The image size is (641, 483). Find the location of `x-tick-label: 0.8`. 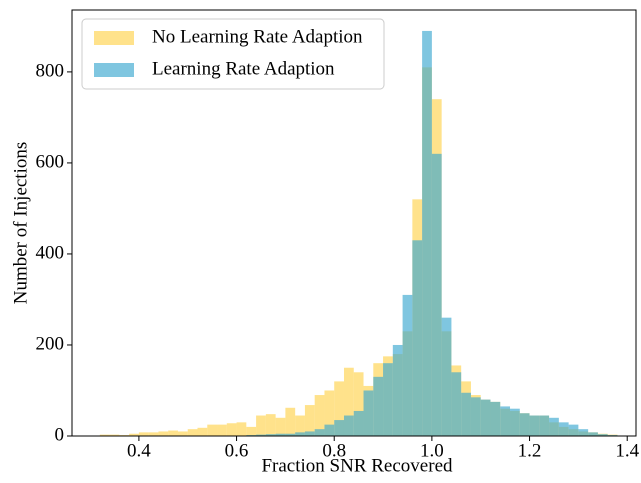

x-tick-label: 0.8 is located at coordinates (334, 450).